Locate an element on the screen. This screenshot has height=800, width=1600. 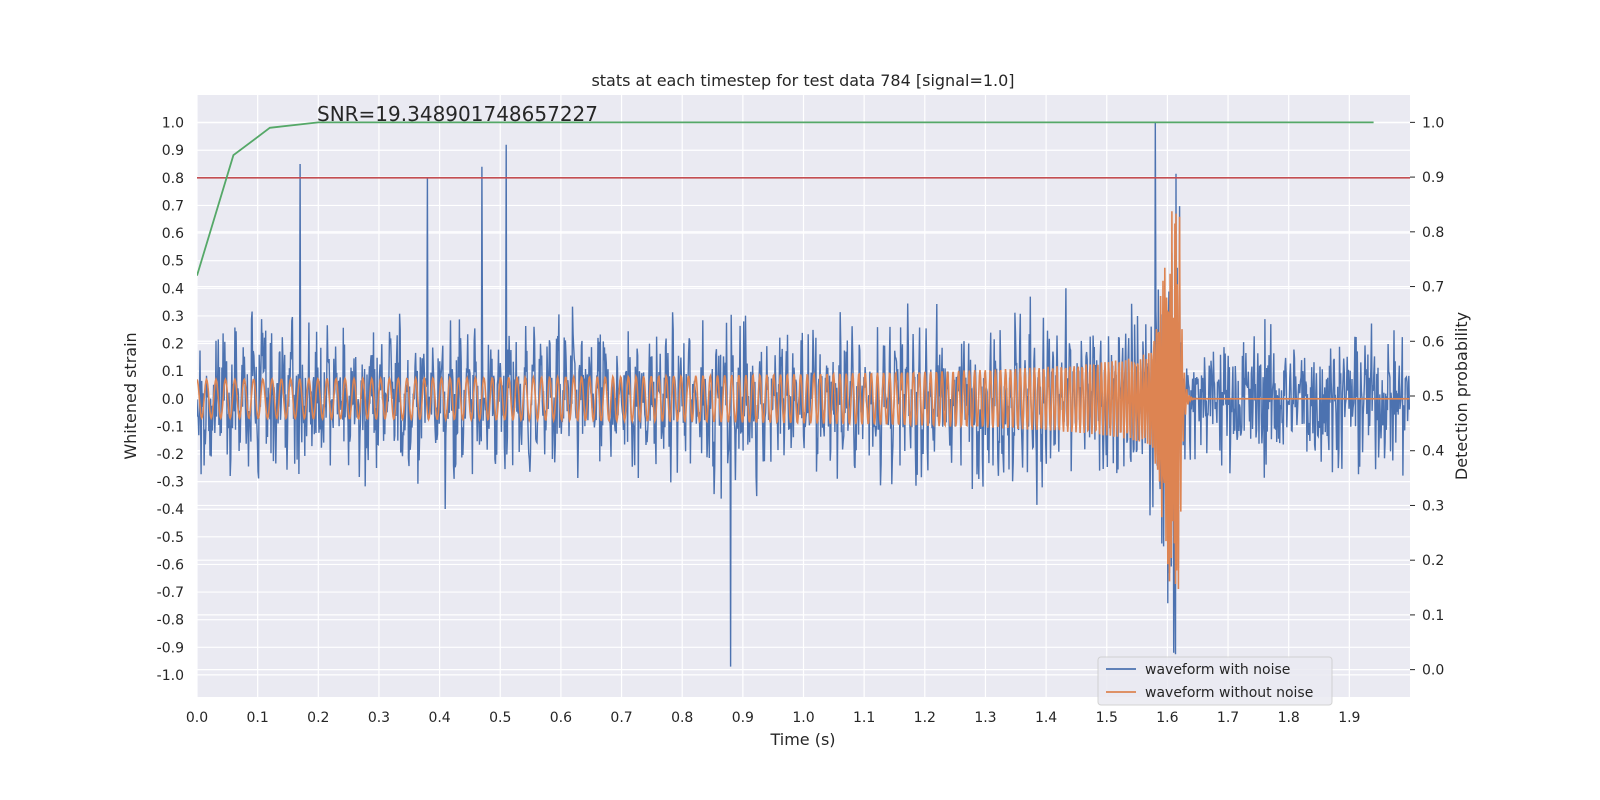
right-y-tick-label: 0.4 is located at coordinates (1433, 452).